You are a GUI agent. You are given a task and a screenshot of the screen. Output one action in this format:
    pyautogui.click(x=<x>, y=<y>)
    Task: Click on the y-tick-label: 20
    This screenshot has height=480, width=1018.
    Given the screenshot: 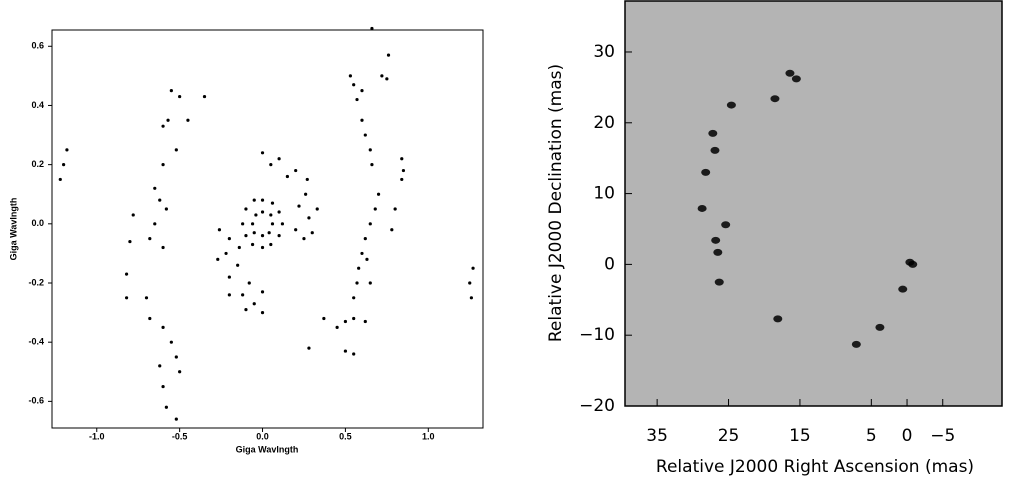 What is the action you would take?
    pyautogui.click(x=604, y=123)
    